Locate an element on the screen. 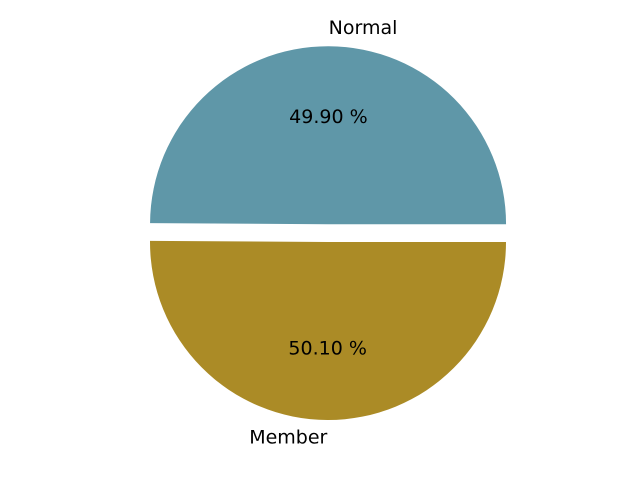 The width and height of the screenshot is (640, 480). slice-label-normal: Normal is located at coordinates (363, 28).